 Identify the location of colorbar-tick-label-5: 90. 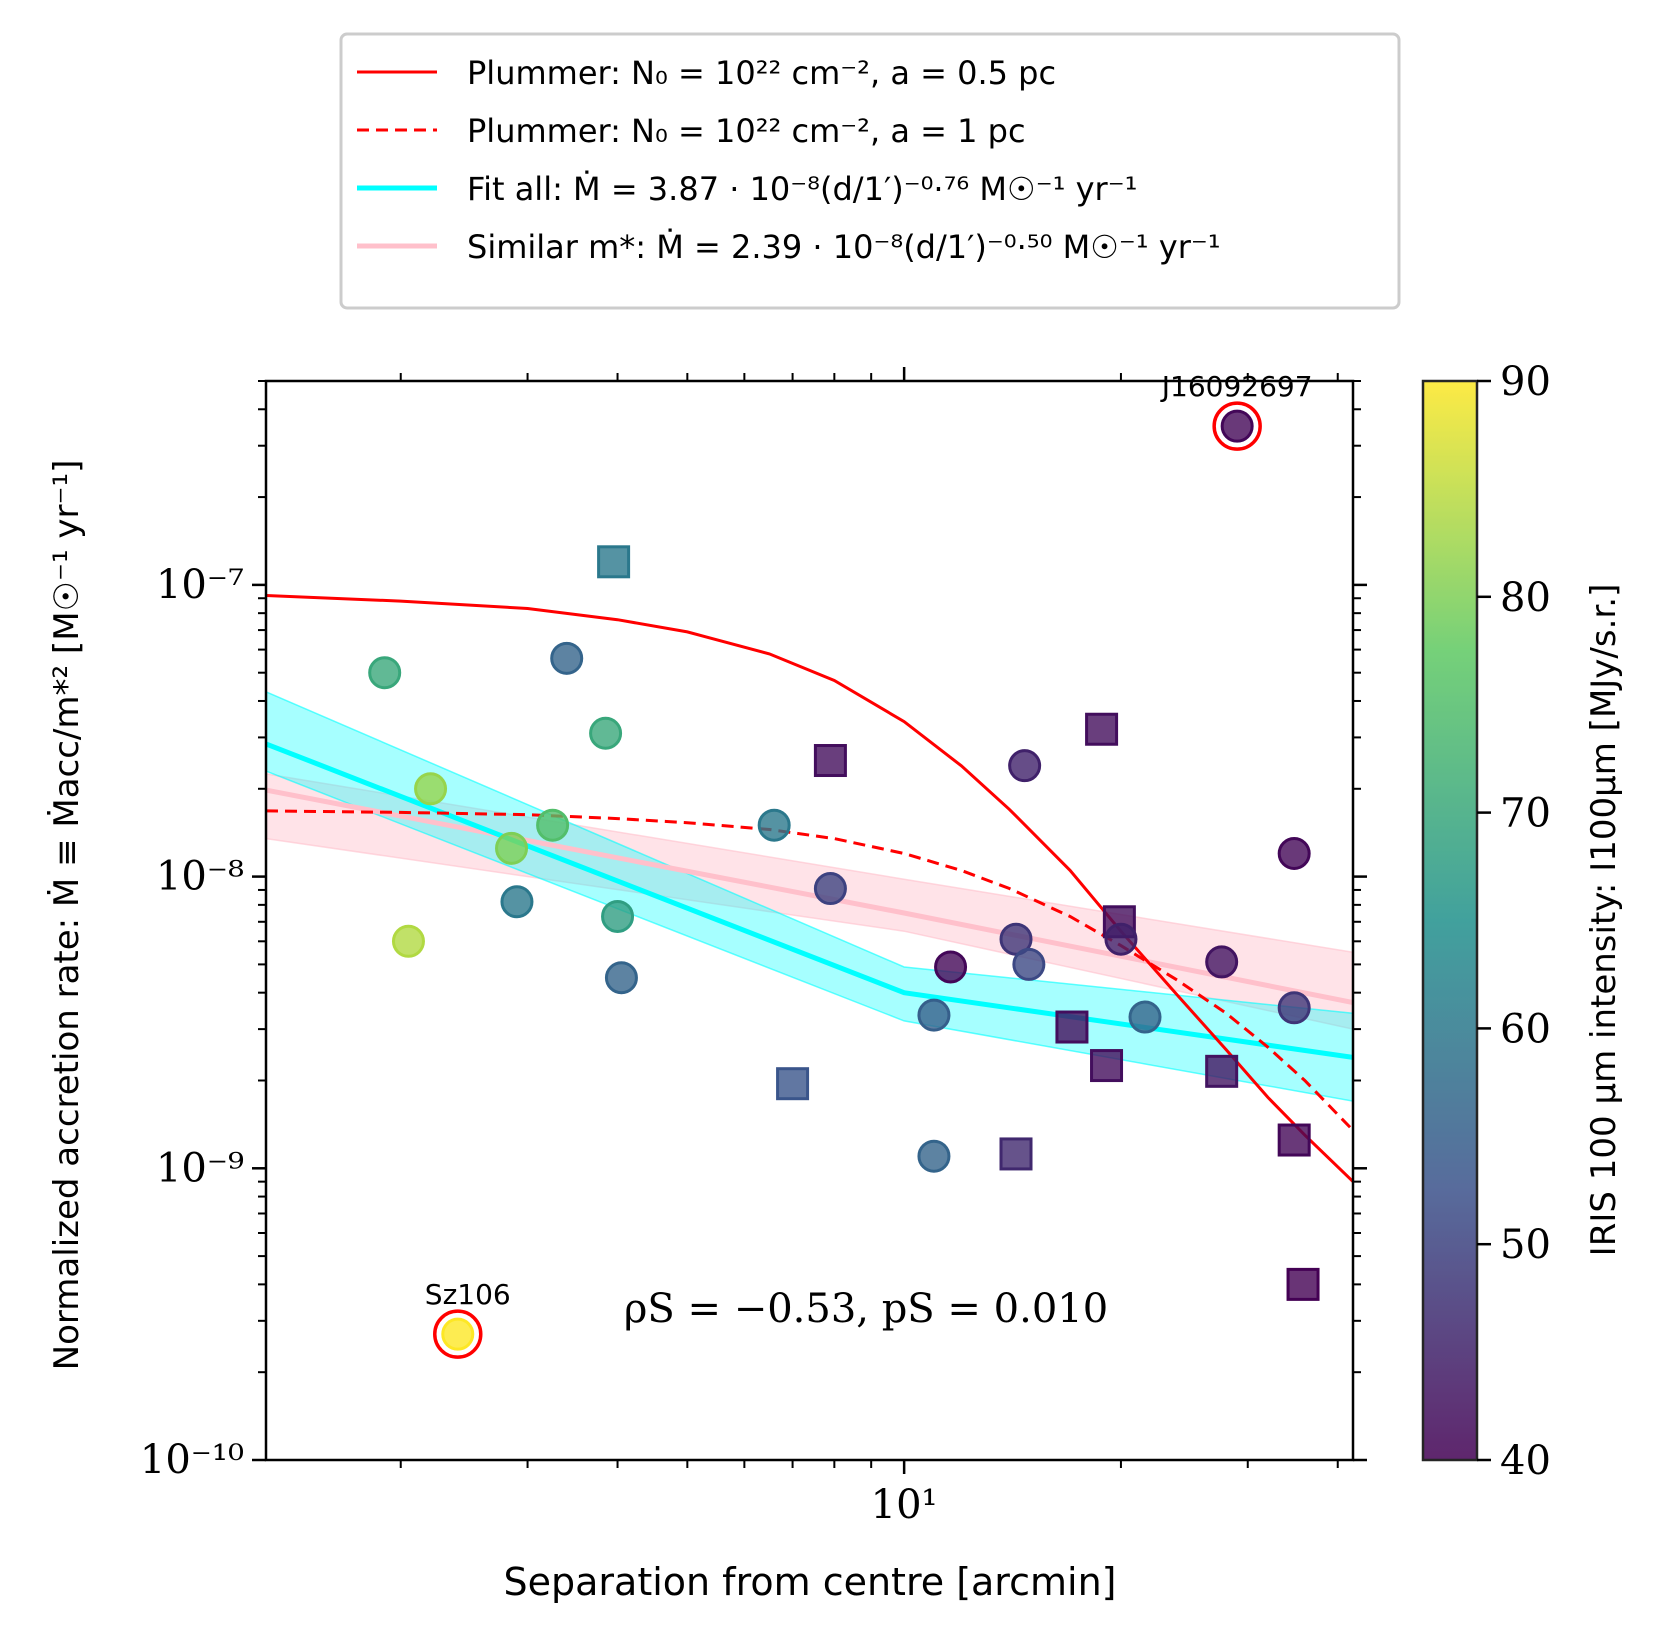
(1525, 382).